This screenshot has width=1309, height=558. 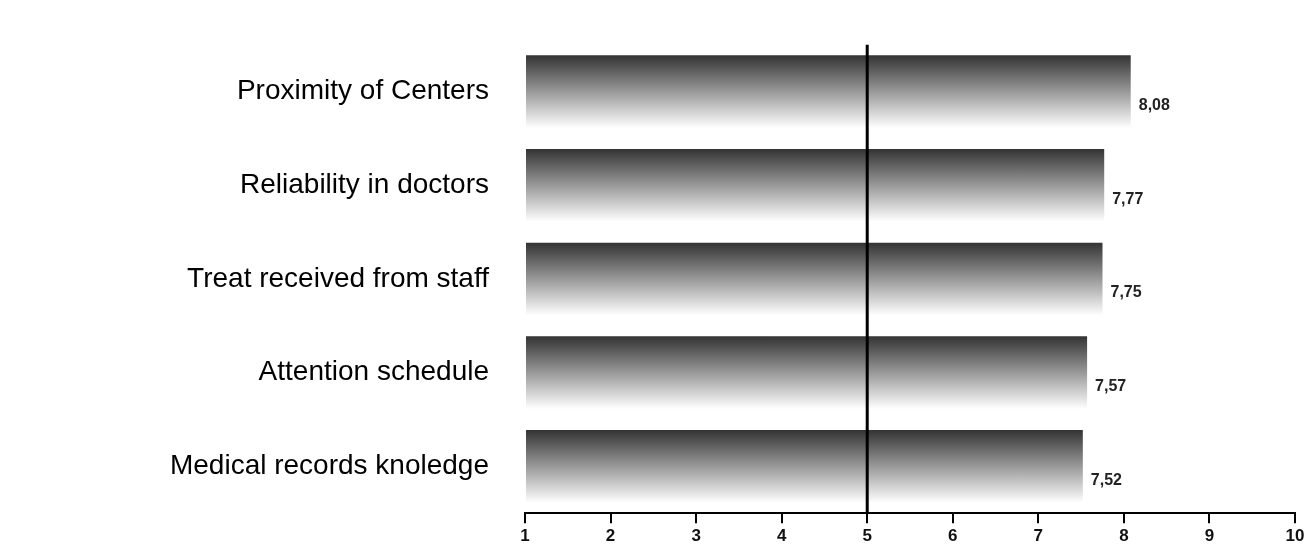 I want to click on x-tick-label: 9, so click(x=1209, y=536).